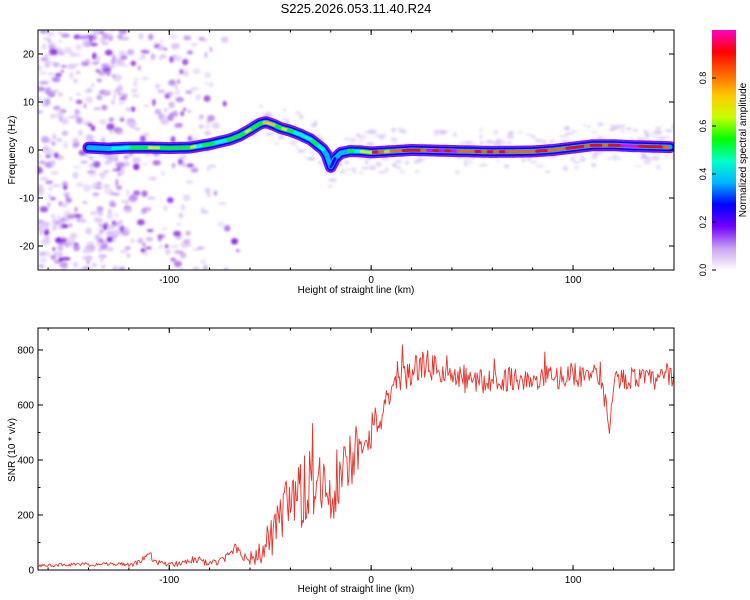 This screenshot has width=750, height=600. Describe the element at coordinates (703, 174) in the screenshot. I see `colorbar-tick-label: 0.4` at that location.